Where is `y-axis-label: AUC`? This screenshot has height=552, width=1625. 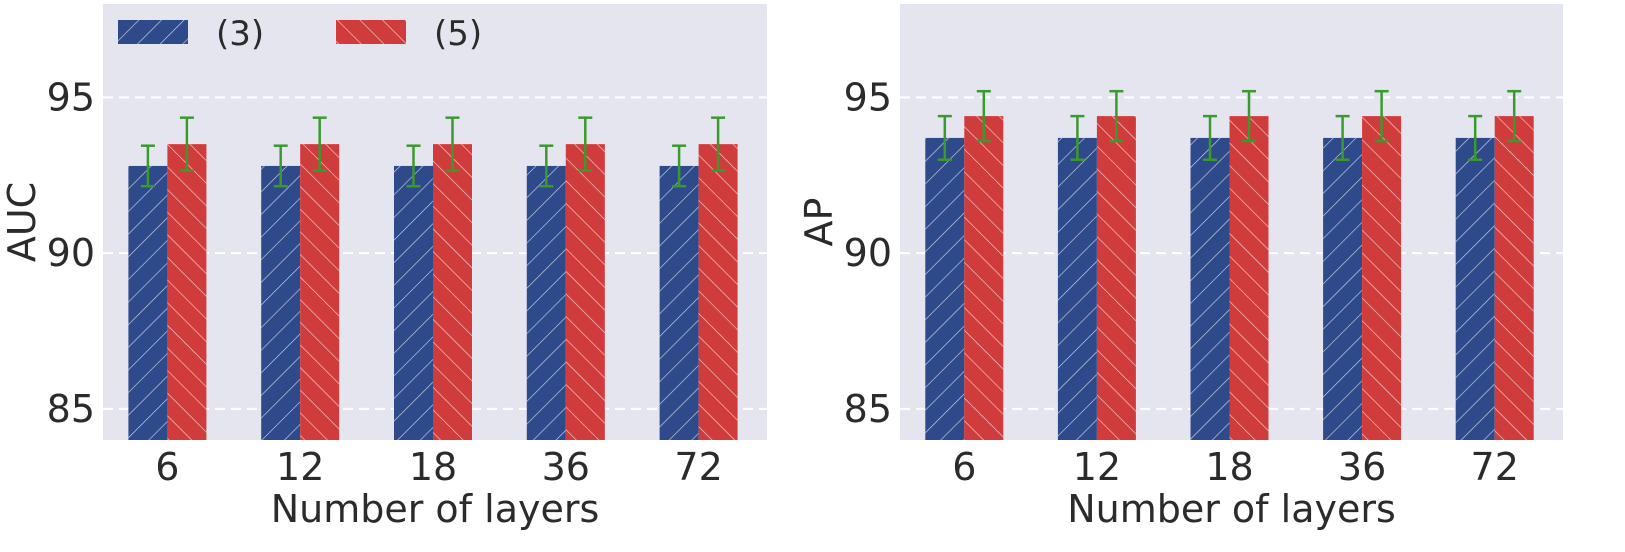
y-axis-label: AUC is located at coordinates (22, 222).